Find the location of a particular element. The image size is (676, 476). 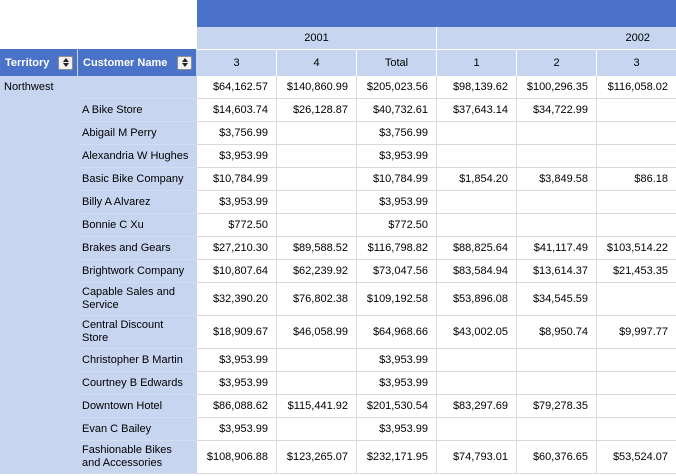

table-row: Bonnie C Xu $772.50 $772.50 is located at coordinates (338, 225).